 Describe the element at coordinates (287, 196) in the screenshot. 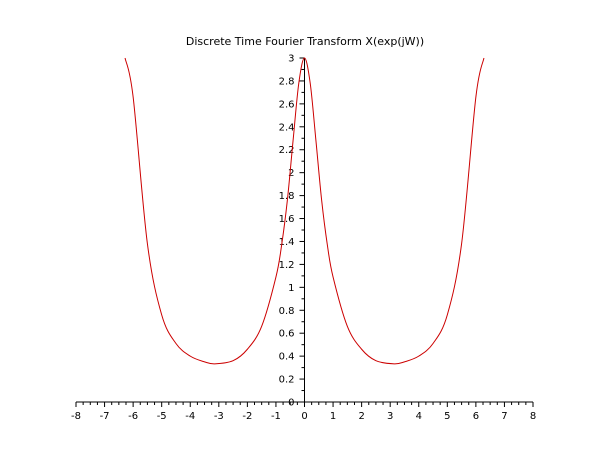

I see `y-tick-label: 1.8` at that location.